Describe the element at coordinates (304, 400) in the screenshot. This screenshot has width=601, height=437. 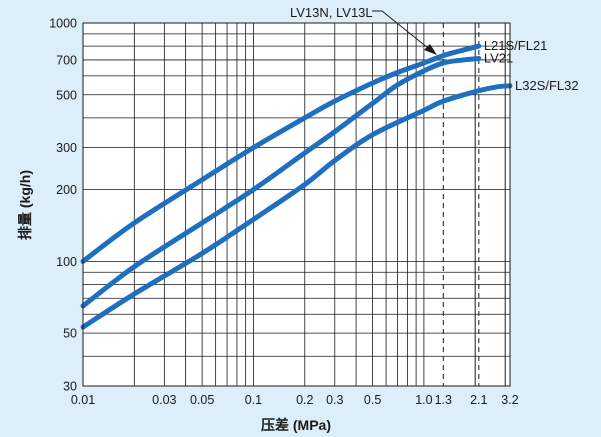
I see `x-tick-label: 0.2` at that location.